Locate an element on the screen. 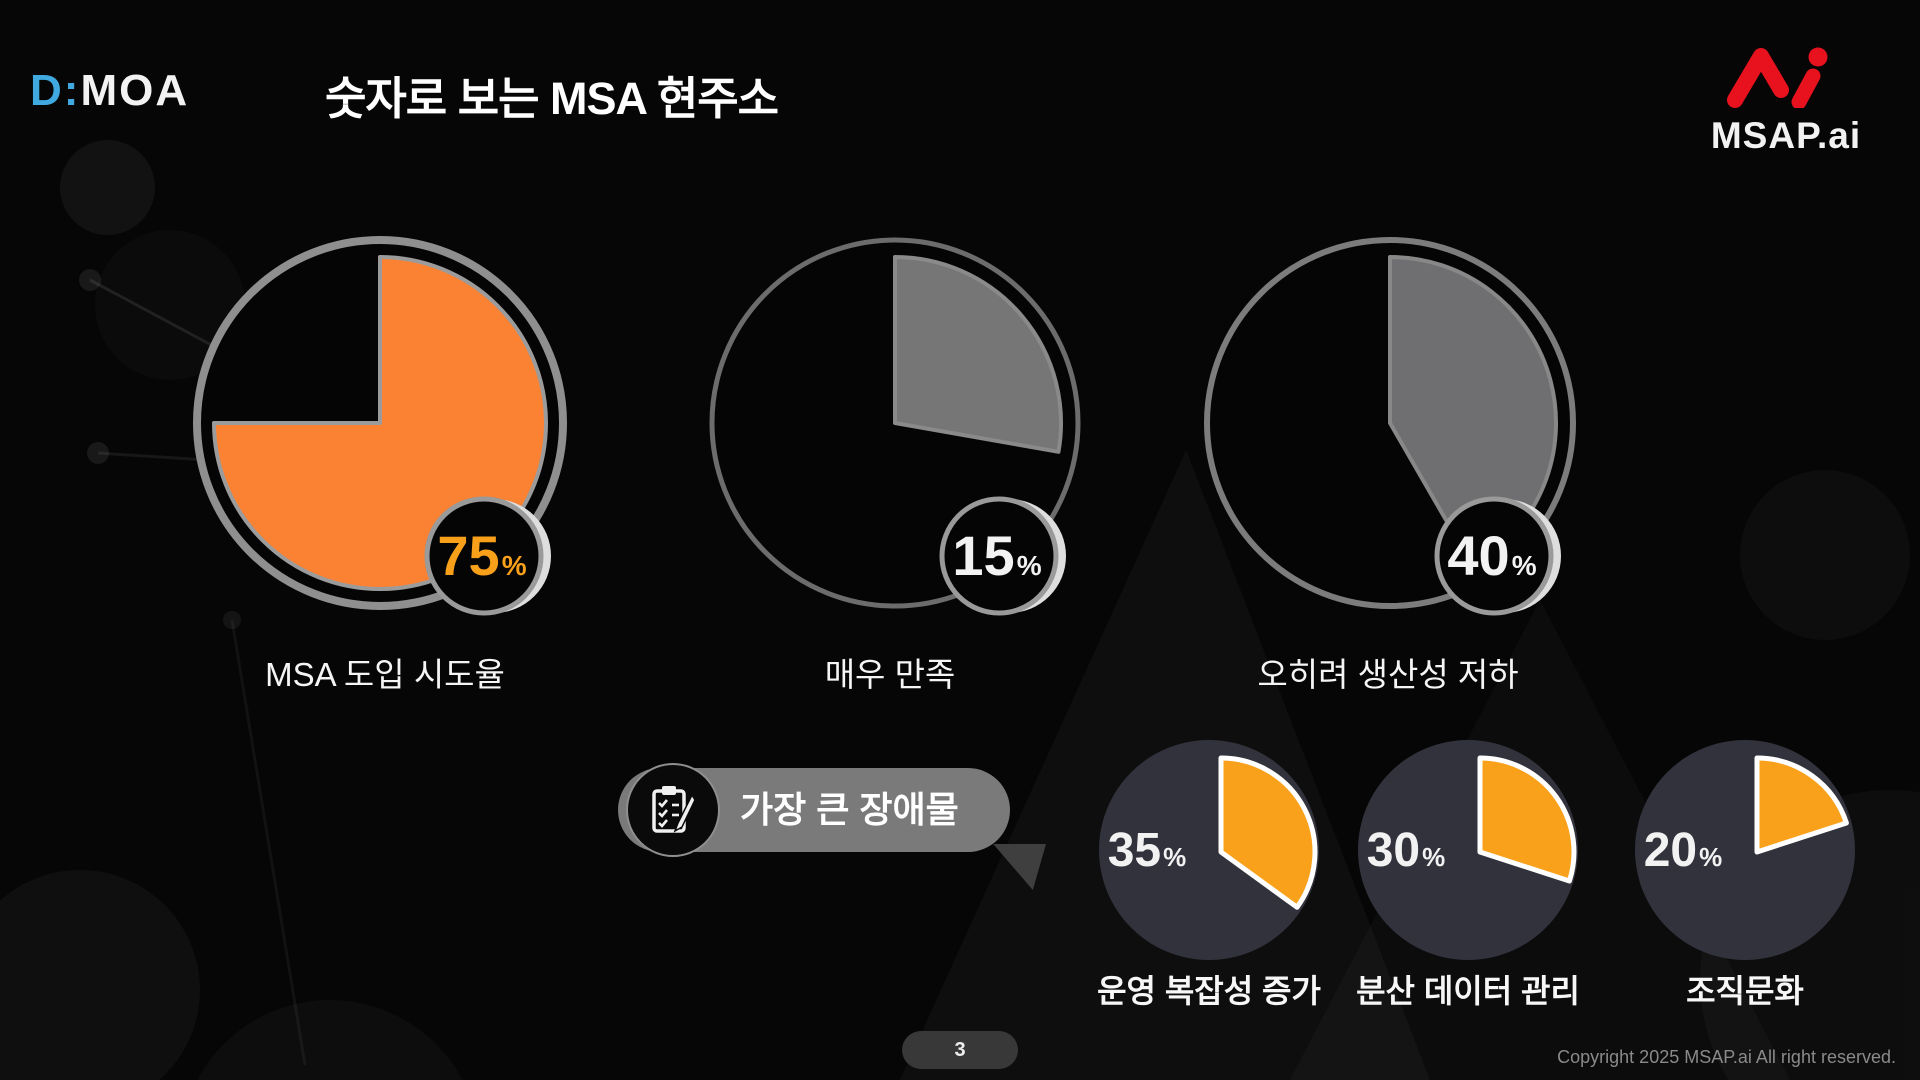 The image size is (1920, 1080). badge-value: 15% is located at coordinates (996, 555).